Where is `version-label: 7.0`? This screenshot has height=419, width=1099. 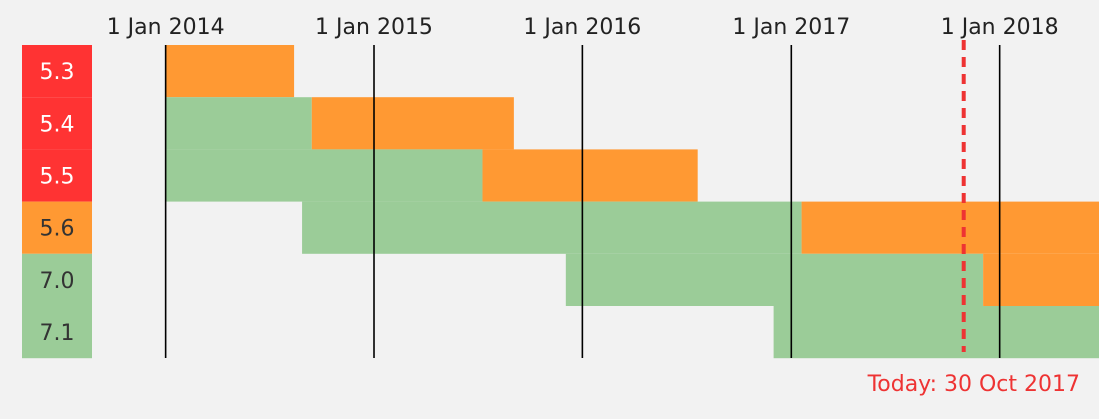
version-label: 7.0 is located at coordinates (57, 281).